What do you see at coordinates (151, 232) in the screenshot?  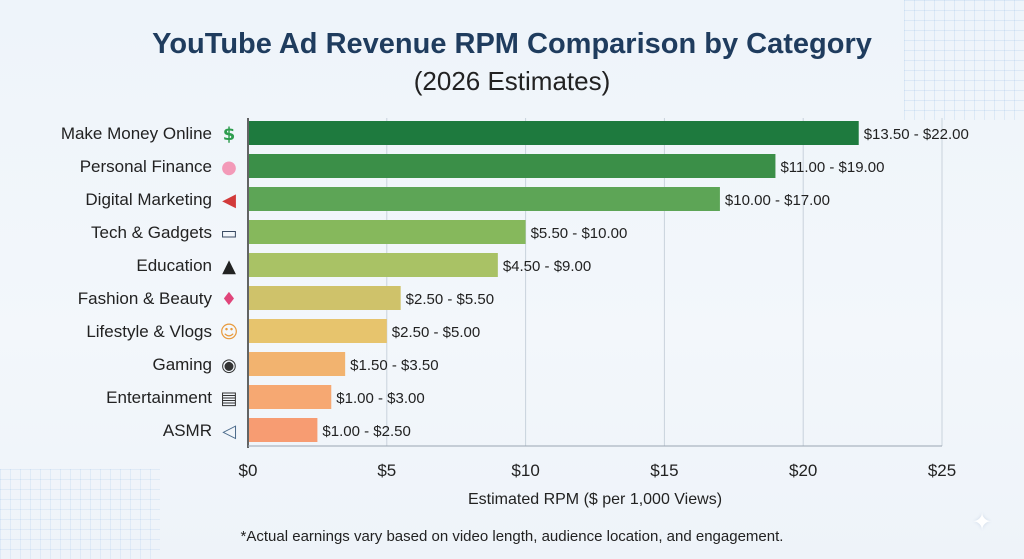 I see `category-label: Tech & Gadgets` at bounding box center [151, 232].